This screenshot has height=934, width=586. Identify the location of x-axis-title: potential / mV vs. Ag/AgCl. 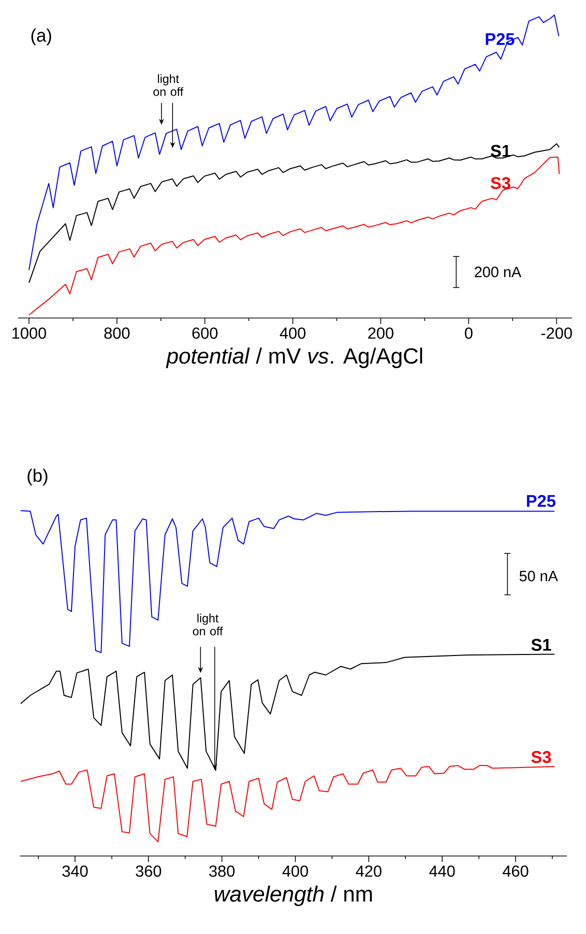
(294, 358).